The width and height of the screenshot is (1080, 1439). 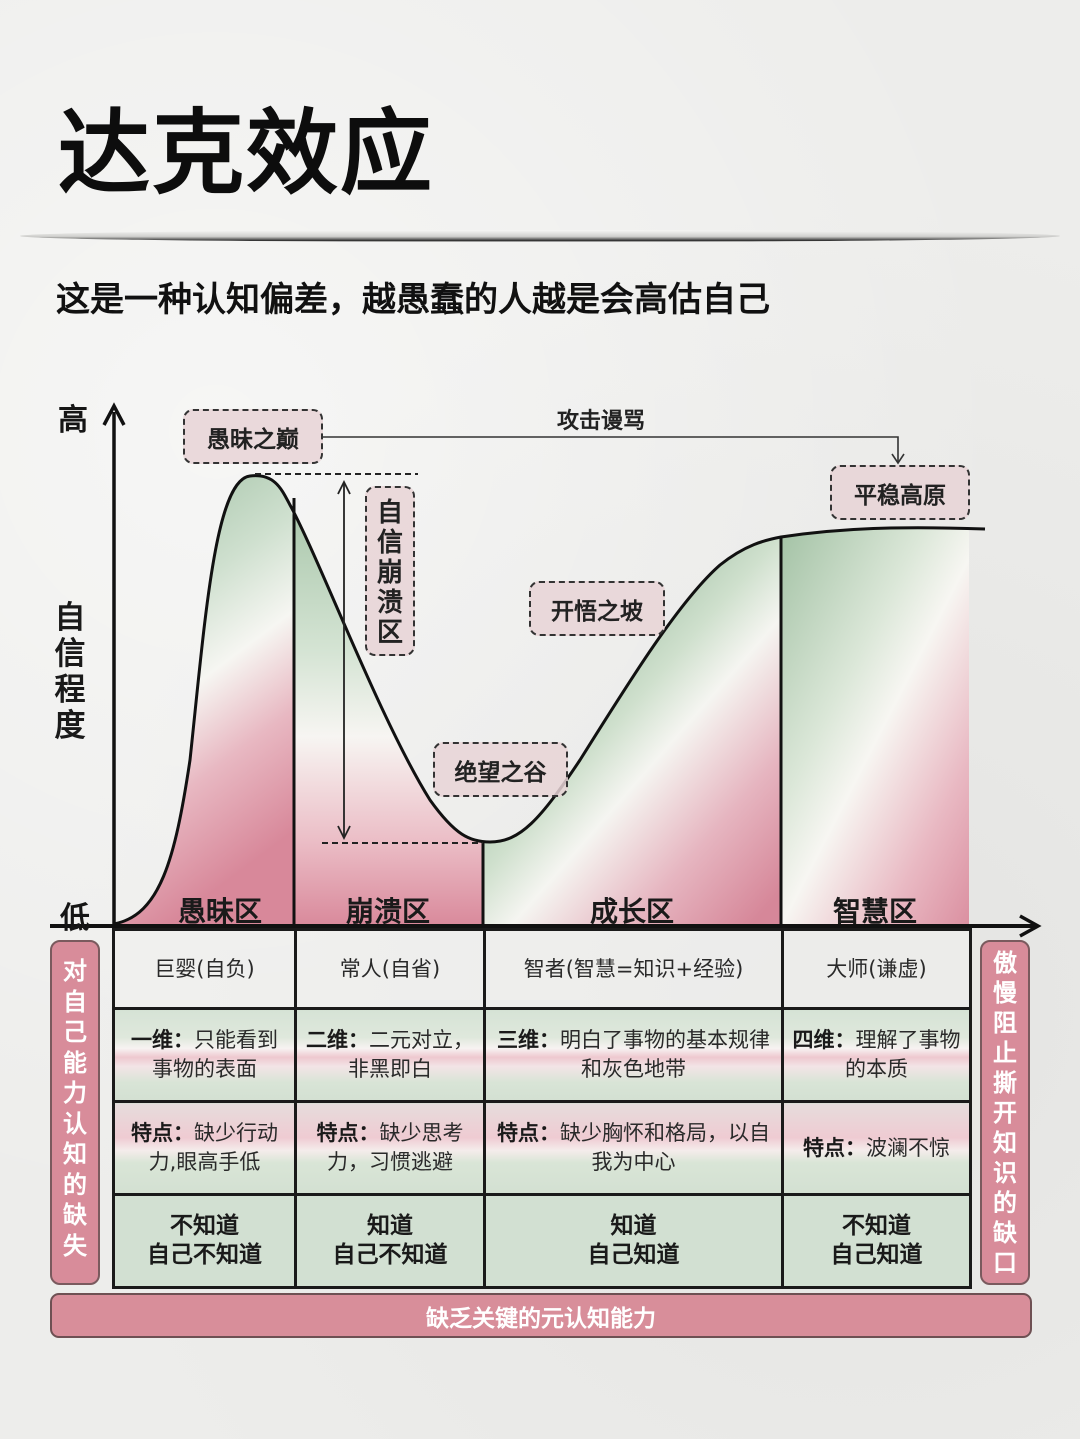 I want to click on tag-slope-of-enlightenment: 开悟之坡, so click(x=597, y=608).